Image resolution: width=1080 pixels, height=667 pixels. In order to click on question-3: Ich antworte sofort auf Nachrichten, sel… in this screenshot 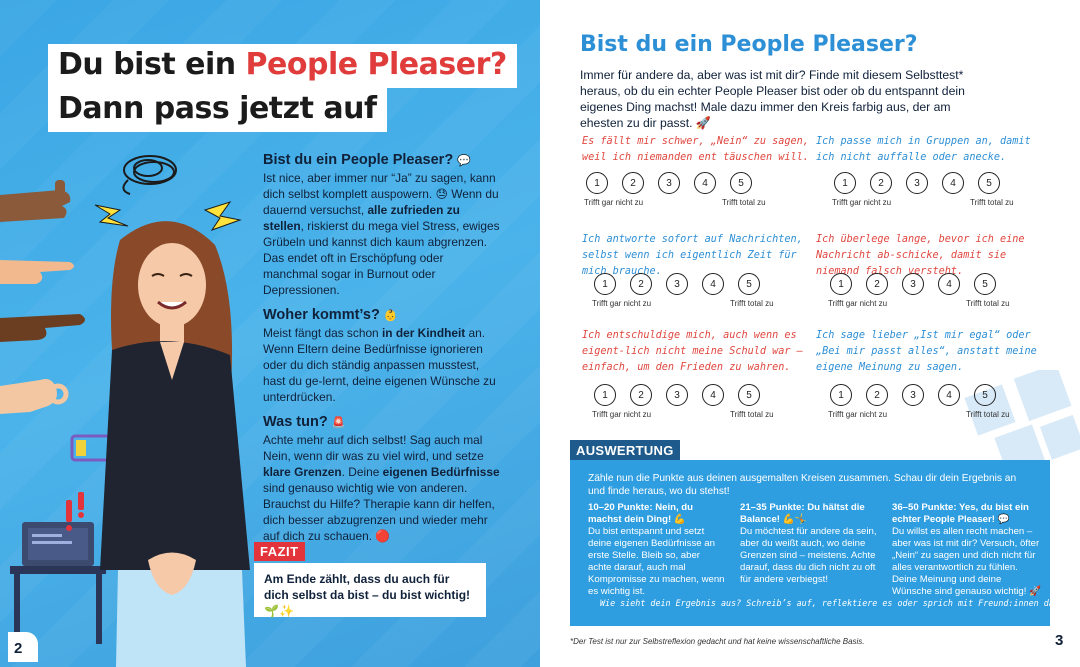, I will do `click(692, 255)`.